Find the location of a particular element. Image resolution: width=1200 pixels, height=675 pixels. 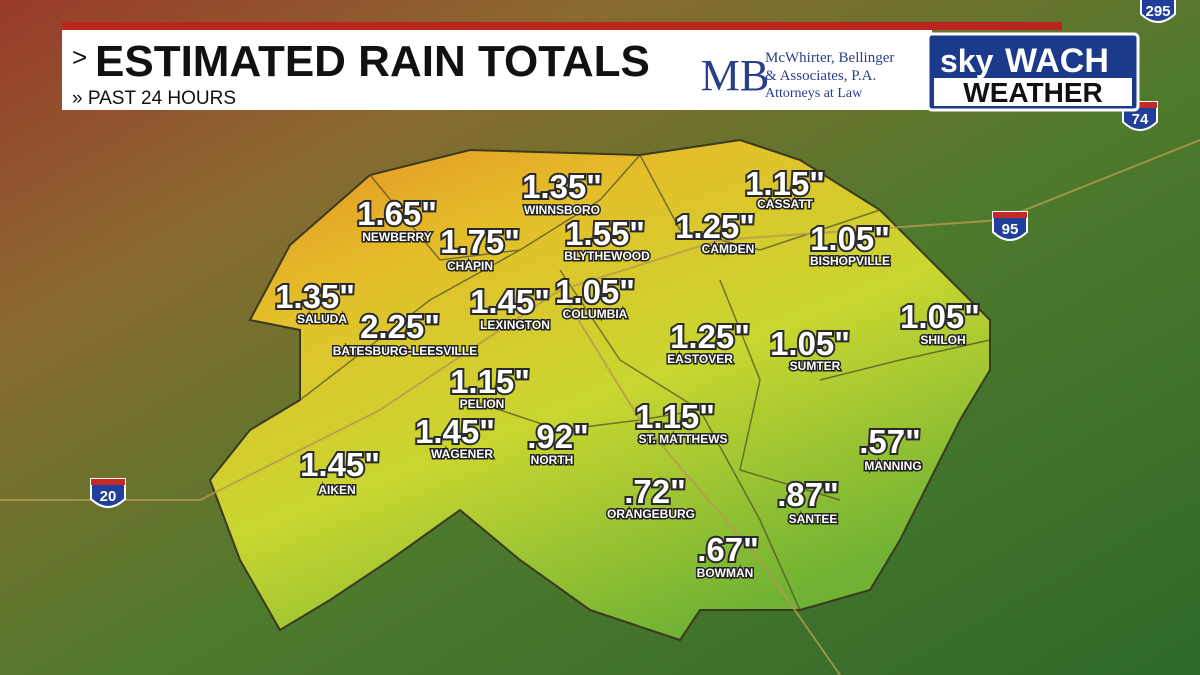

city-name: ST. MATTHEWS is located at coordinates (682, 439).